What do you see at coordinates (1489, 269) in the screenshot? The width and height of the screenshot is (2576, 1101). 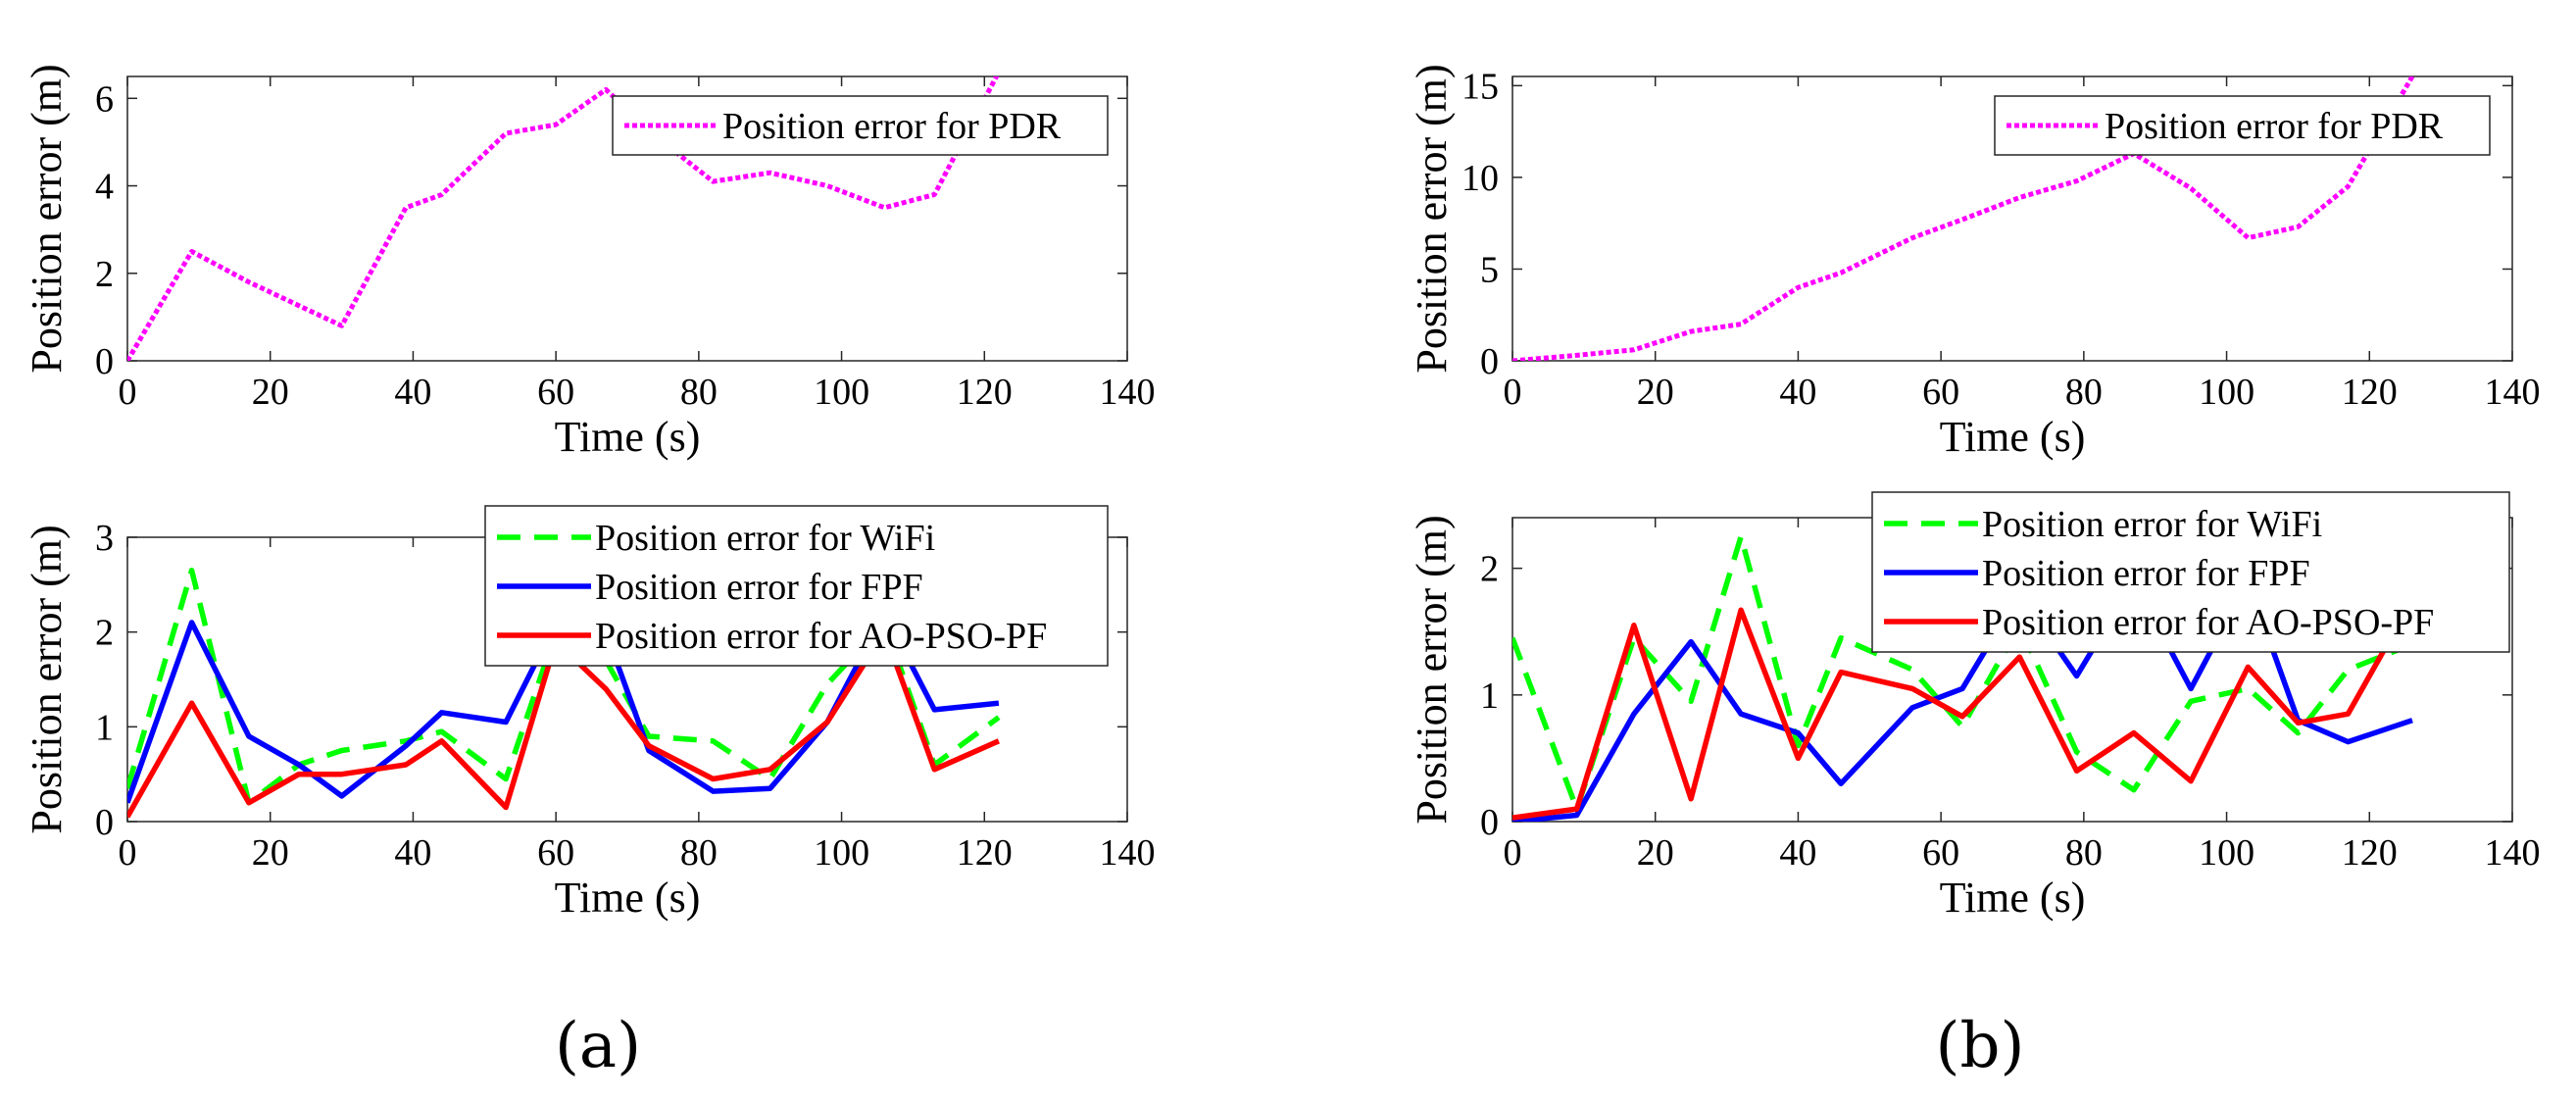 I see `y-tick-label: 5` at bounding box center [1489, 269].